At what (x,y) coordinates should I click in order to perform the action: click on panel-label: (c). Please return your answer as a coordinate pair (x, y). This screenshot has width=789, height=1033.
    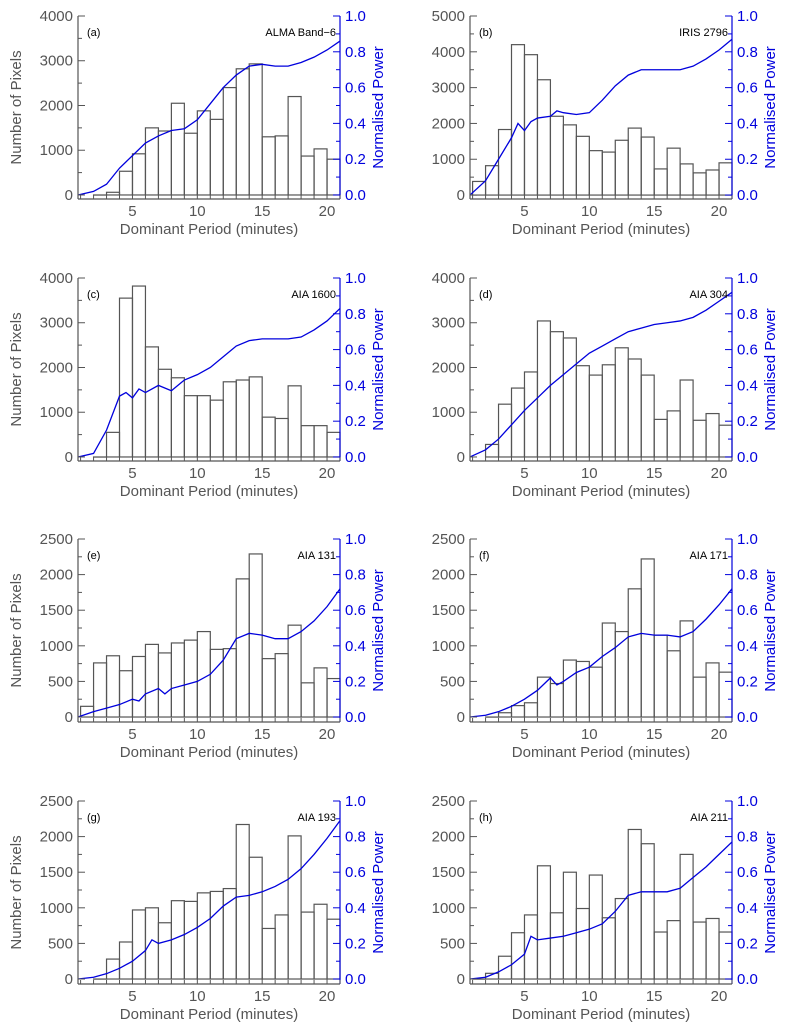
    Looking at the image, I should click on (93, 295).